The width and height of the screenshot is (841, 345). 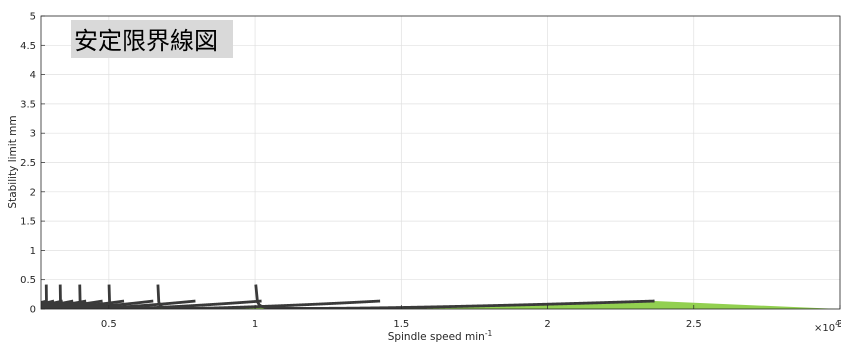 I want to click on x-tick-label-3: 2, so click(x=547, y=324).